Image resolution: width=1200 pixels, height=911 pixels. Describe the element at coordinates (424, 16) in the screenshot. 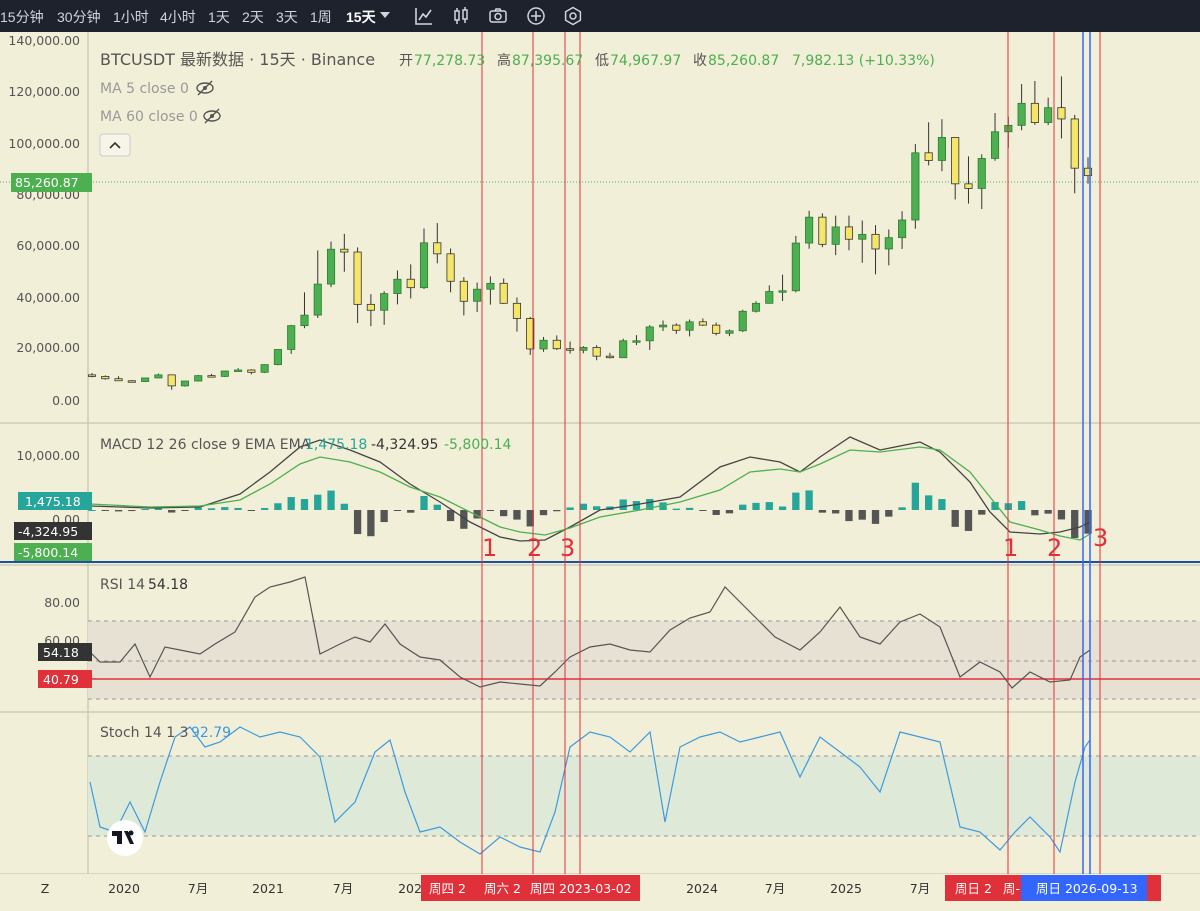

I see `indicators-icon` at that location.